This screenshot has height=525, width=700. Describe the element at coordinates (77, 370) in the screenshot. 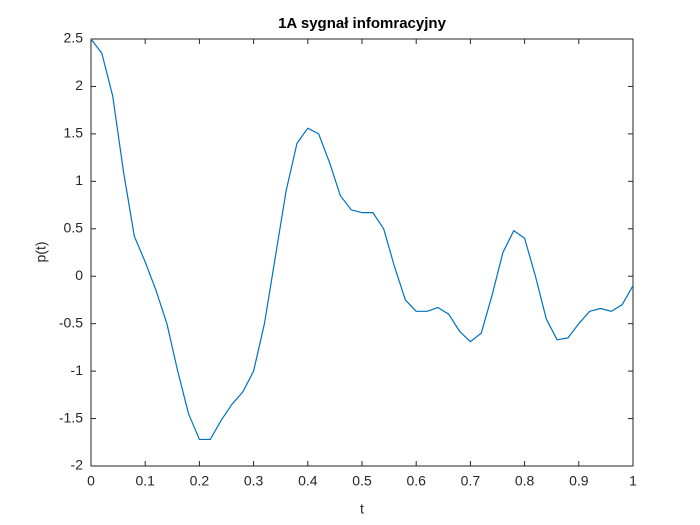

I see `y-tick-label: -1` at that location.